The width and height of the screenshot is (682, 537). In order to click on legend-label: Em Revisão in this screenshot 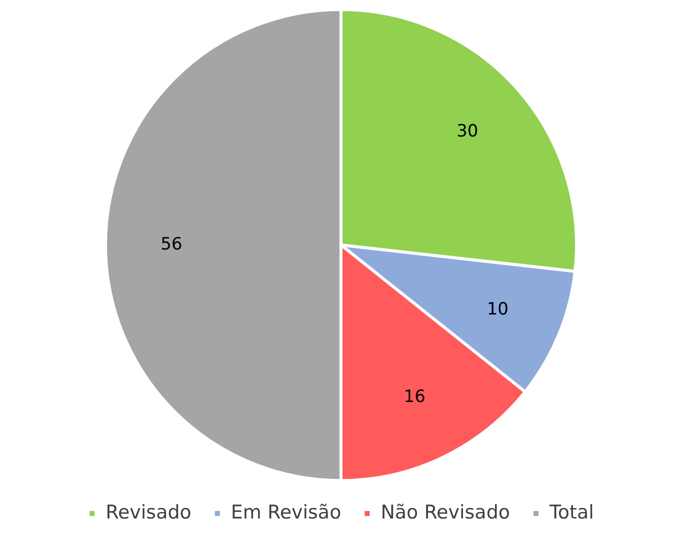, I will do `click(286, 512)`.